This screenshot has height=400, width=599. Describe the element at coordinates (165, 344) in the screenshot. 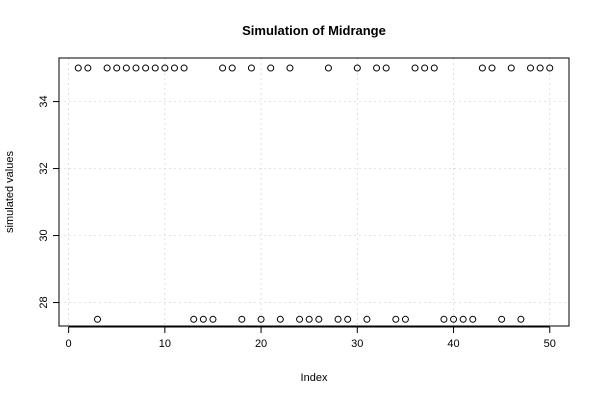

I see `x-tick-label: 10` at that location.